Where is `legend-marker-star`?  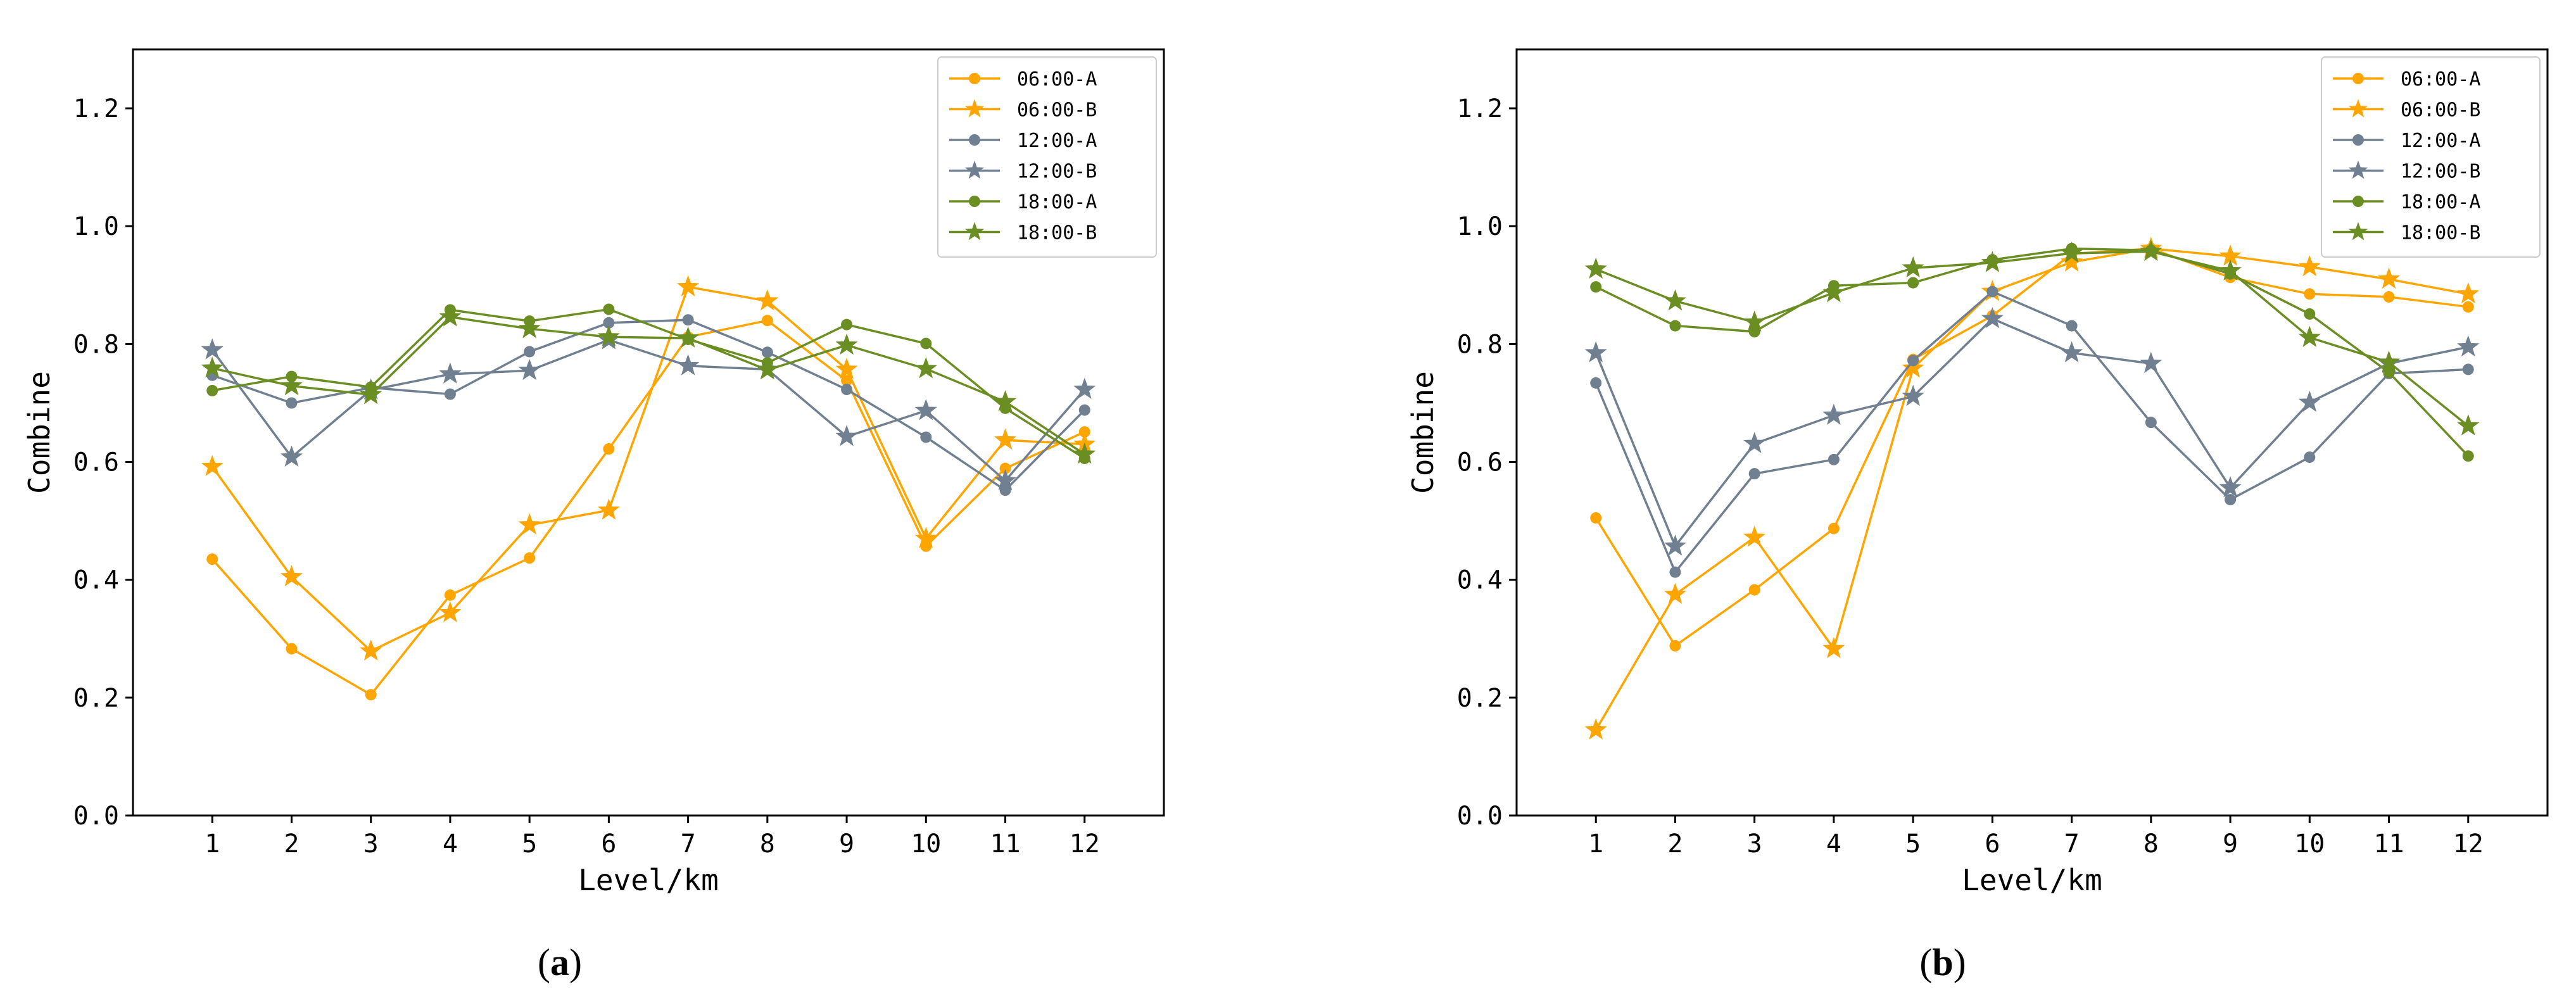
legend-marker-star is located at coordinates (974, 231).